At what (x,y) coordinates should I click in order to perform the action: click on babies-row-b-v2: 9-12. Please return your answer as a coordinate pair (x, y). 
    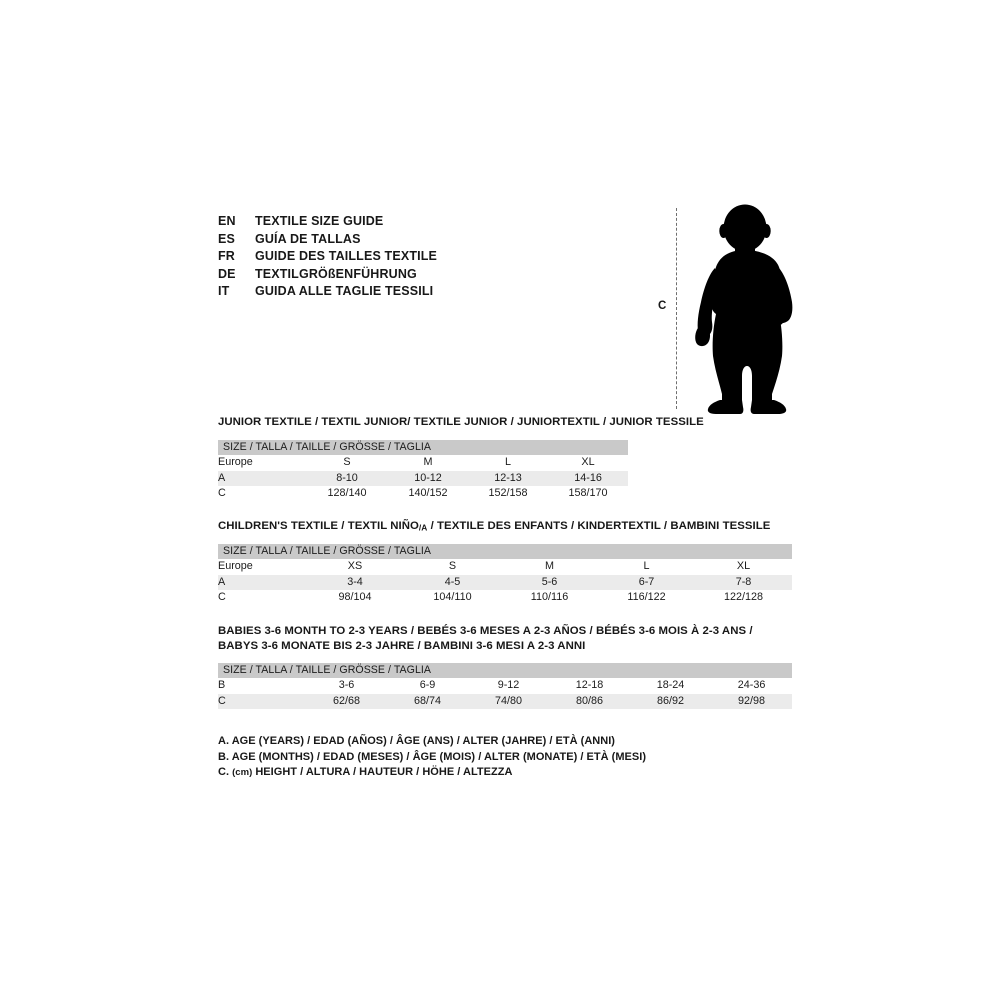
    Looking at the image, I should click on (508, 686).